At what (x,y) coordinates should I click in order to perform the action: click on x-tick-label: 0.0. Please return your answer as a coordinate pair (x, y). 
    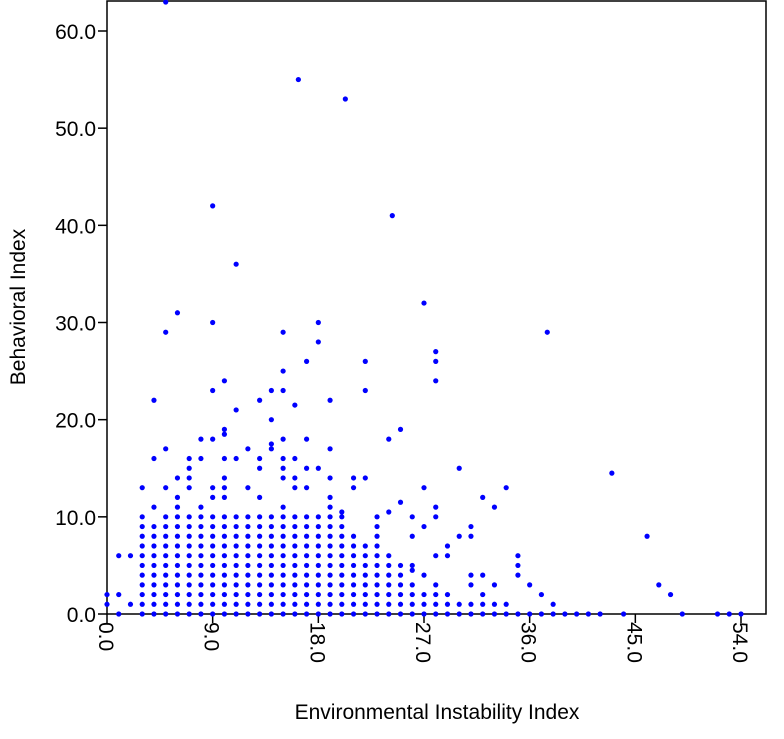
    Looking at the image, I should click on (105, 636).